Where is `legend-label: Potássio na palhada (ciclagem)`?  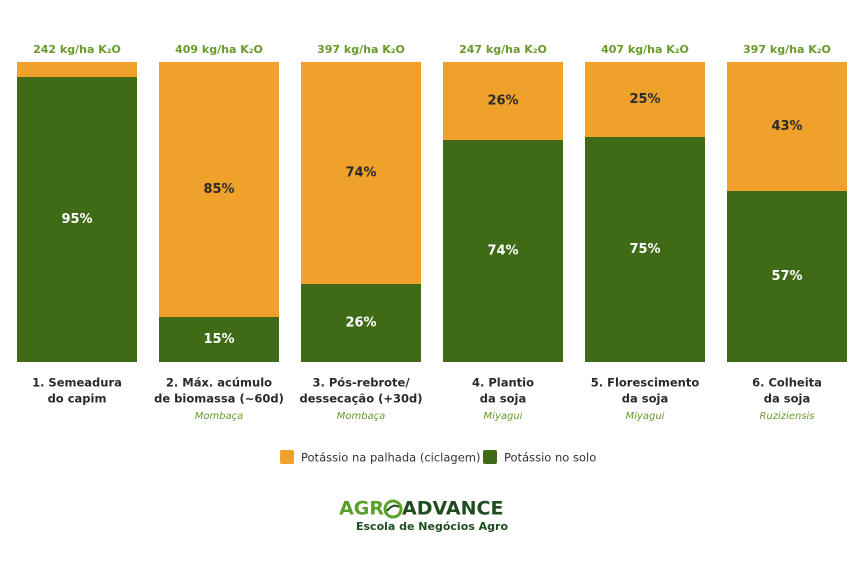
legend-label: Potássio na palhada (ciclagem) is located at coordinates (391, 458).